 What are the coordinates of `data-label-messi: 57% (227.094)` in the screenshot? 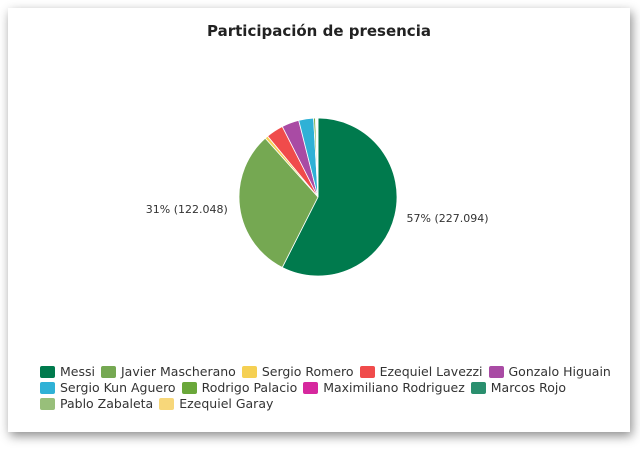 It's located at (448, 218).